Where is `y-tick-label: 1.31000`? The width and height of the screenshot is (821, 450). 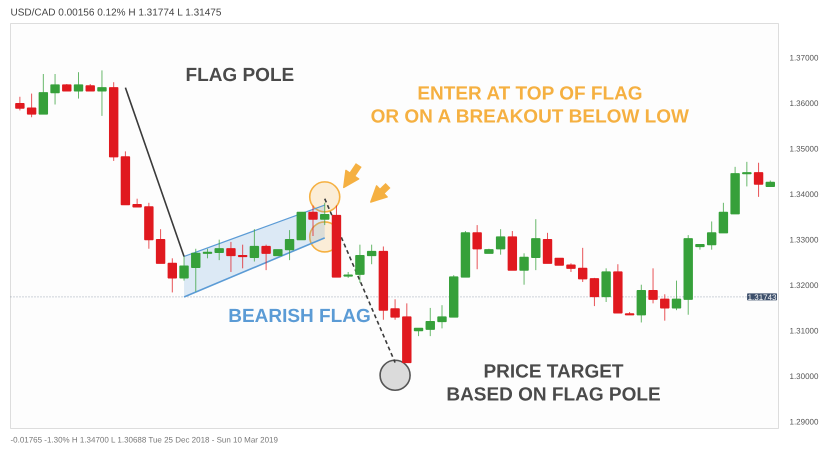 y-tick-label: 1.31000 is located at coordinates (804, 331).